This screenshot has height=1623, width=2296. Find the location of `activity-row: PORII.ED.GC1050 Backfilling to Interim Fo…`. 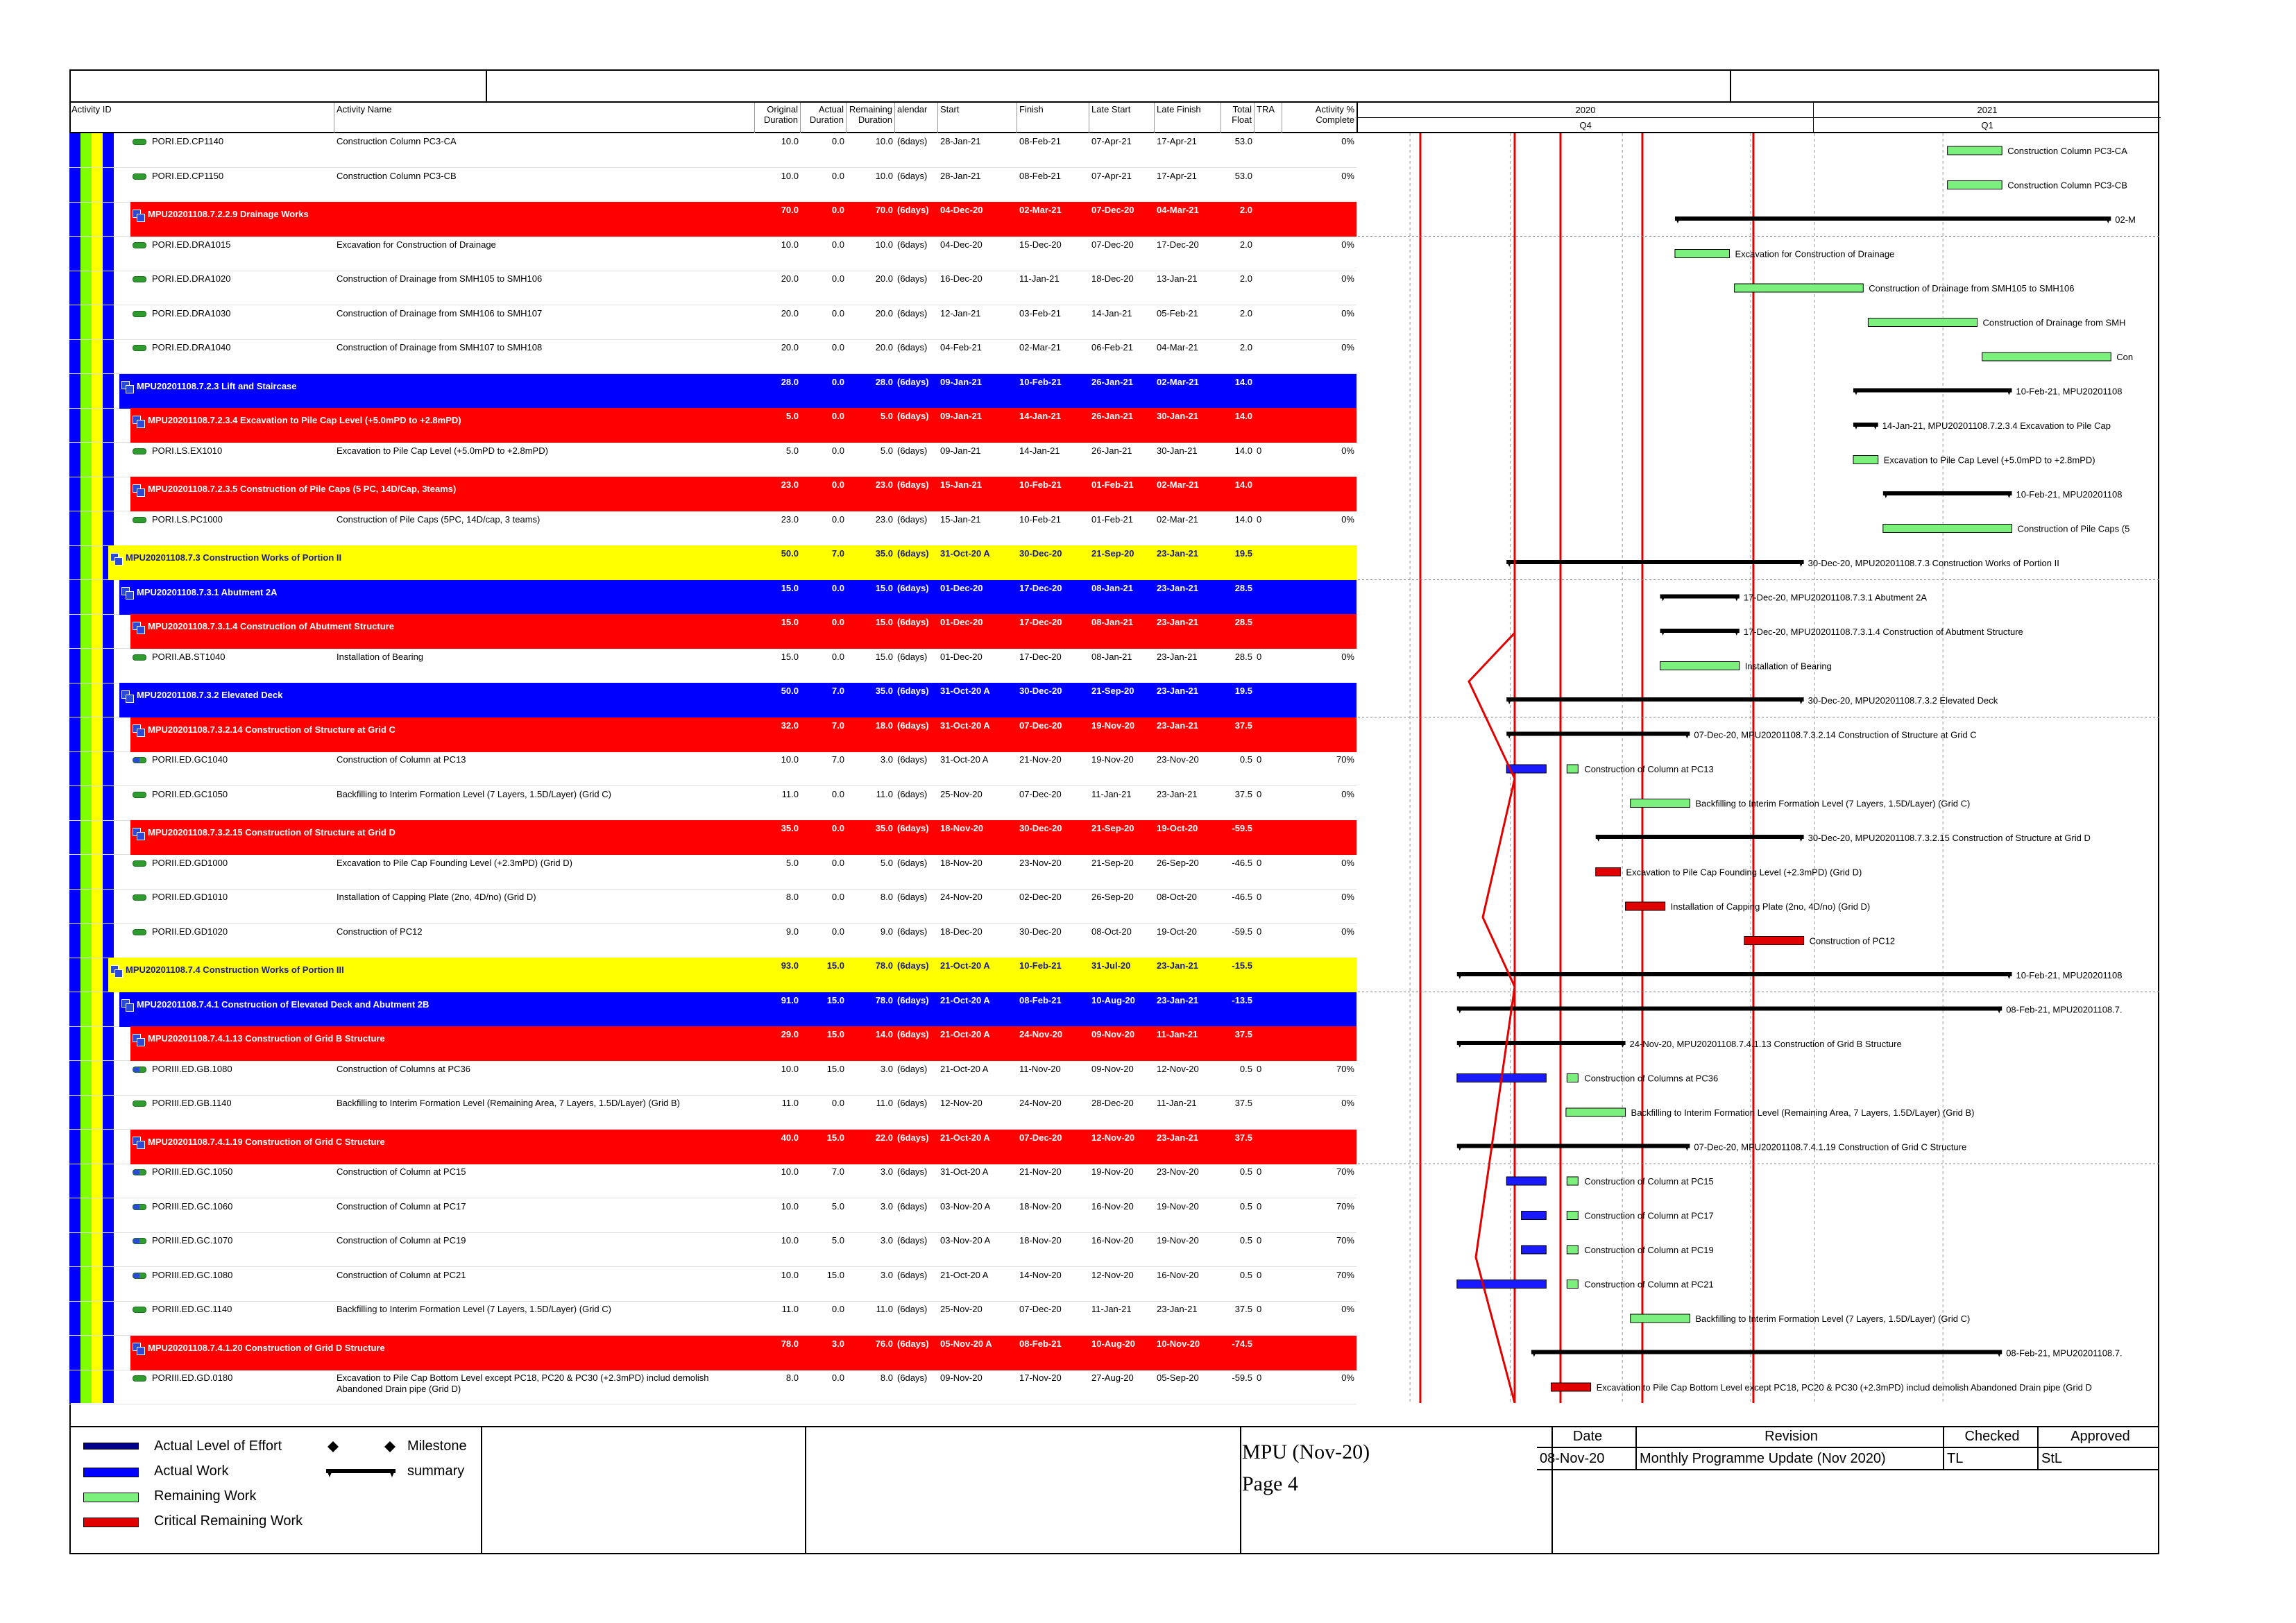

activity-row: PORII.ED.GC1050 Backfilling to Interim Fo… is located at coordinates (713, 803).